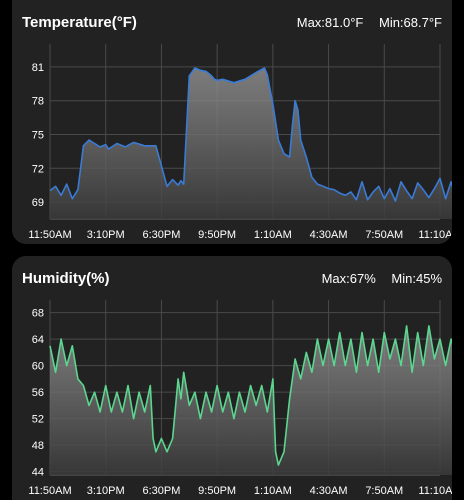  Describe the element at coordinates (38, 340) in the screenshot. I see `humidity-ytick-label: 64` at that location.